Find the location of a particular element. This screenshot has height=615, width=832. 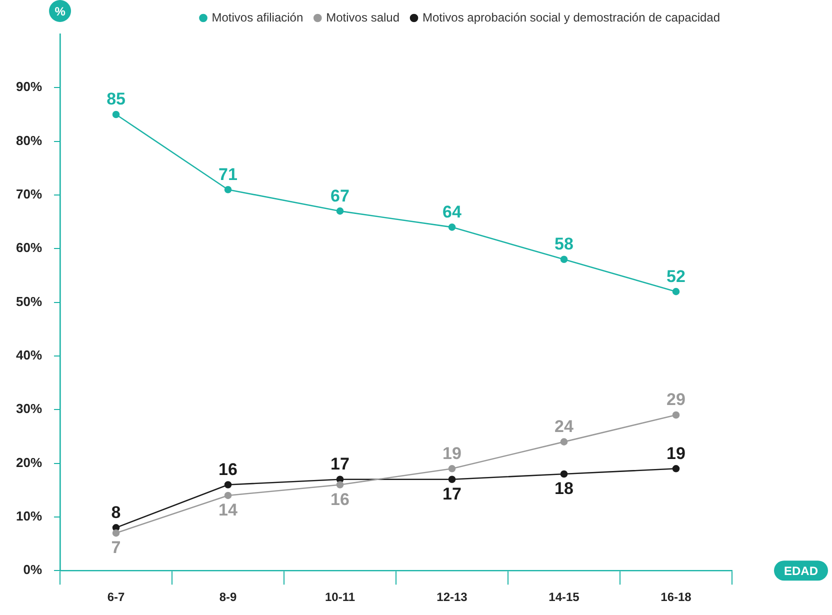

y-tick-label: 0% is located at coordinates (32, 570).